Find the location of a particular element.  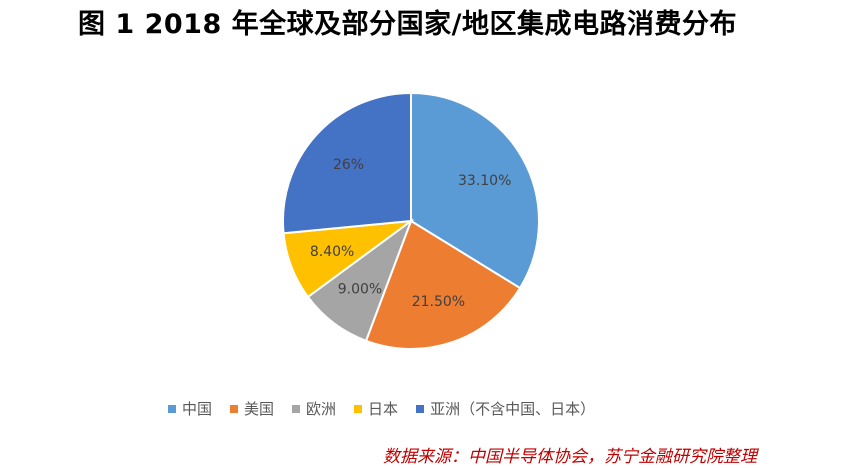

pie-slice-asia is located at coordinates (347, 163).